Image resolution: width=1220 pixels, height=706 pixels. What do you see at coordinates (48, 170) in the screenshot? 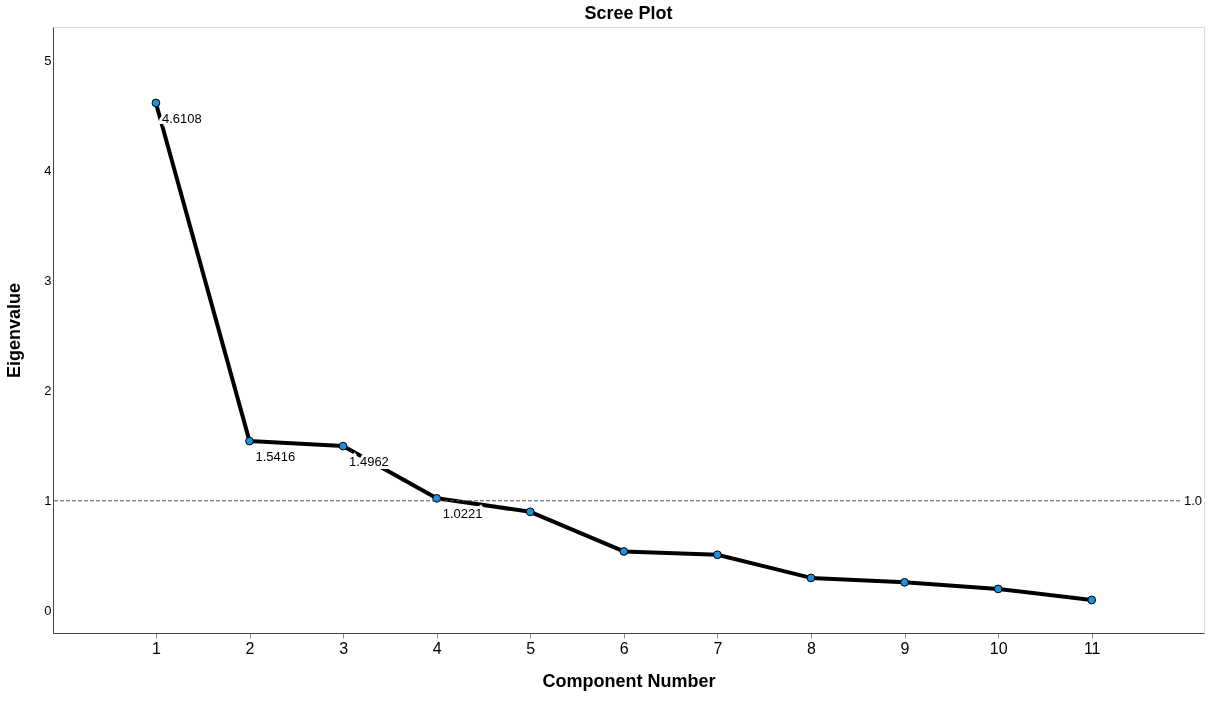
I see `y-tick-label: 4` at bounding box center [48, 170].